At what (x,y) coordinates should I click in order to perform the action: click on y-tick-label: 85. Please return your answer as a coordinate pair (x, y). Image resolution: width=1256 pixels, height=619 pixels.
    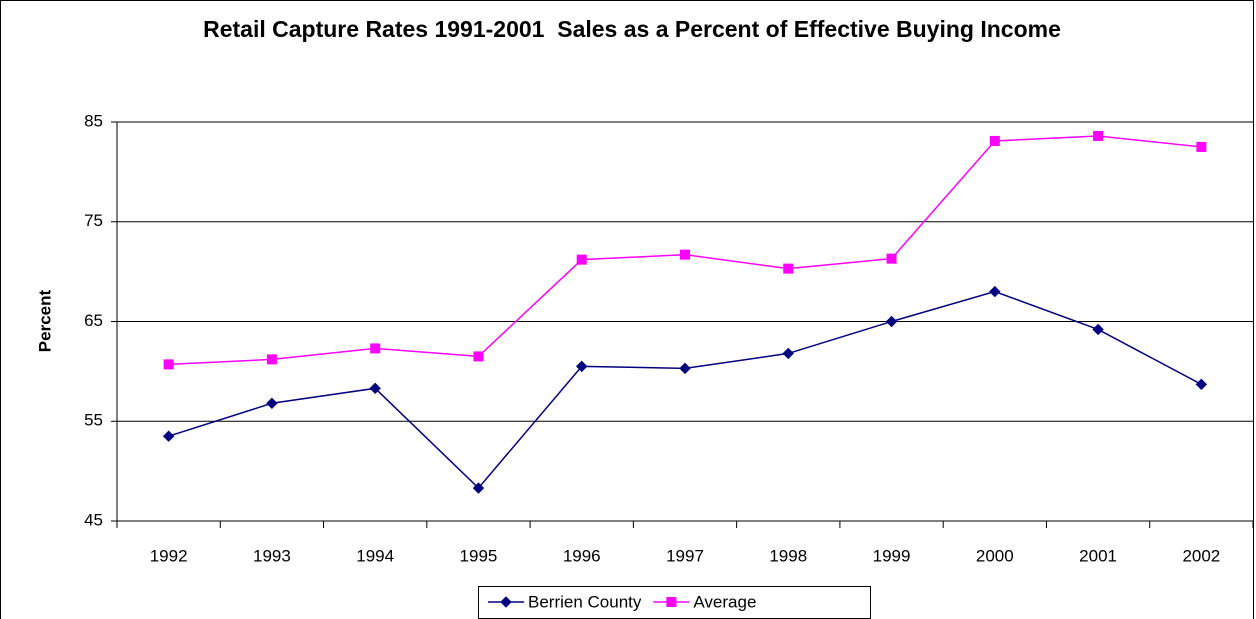
    Looking at the image, I should click on (93, 120).